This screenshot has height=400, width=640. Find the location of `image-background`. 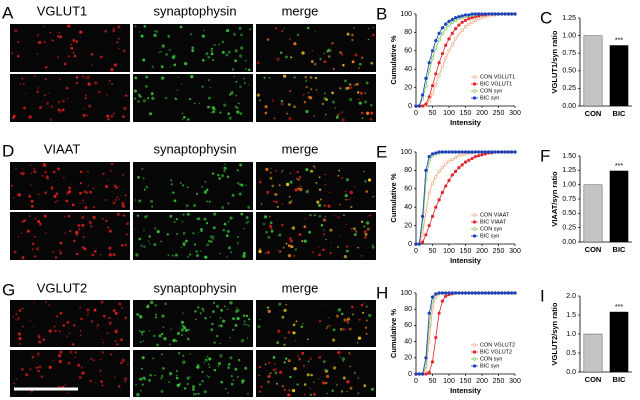

image-background is located at coordinates (193, 186).